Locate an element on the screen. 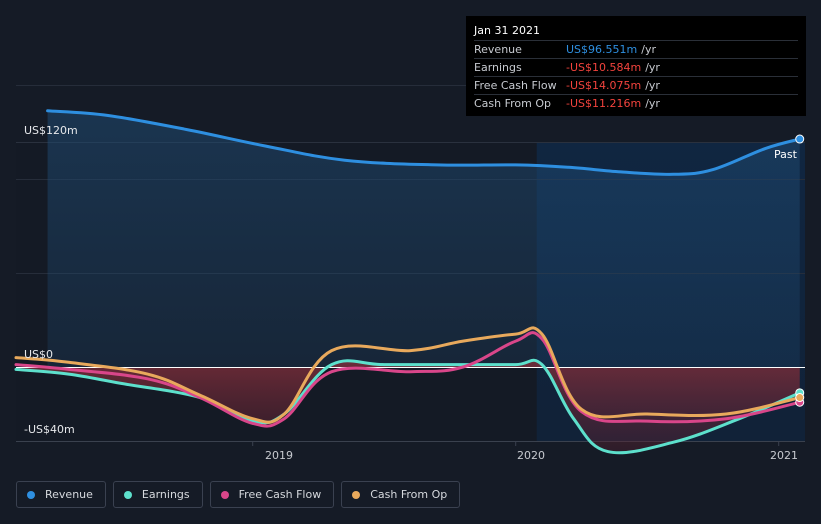 Image resolution: width=821 pixels, height=524 pixels. tooltip-value: US$96.551m is located at coordinates (602, 49).